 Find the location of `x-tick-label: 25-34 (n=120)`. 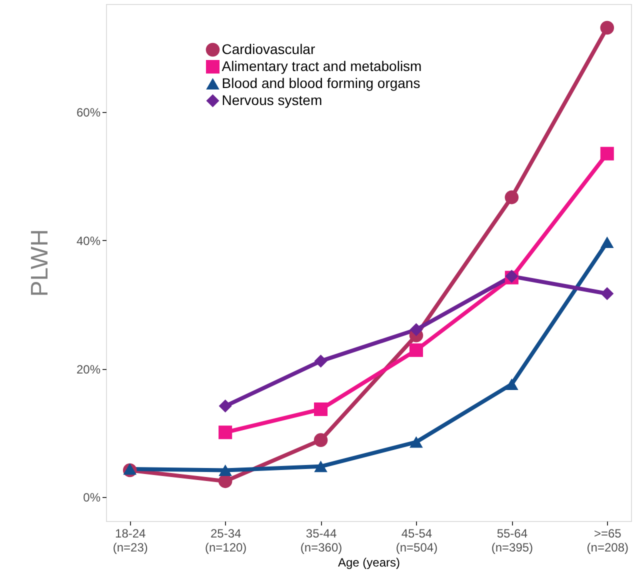

x-tick-label: 25-34 (n=120) is located at coordinates (225, 540).